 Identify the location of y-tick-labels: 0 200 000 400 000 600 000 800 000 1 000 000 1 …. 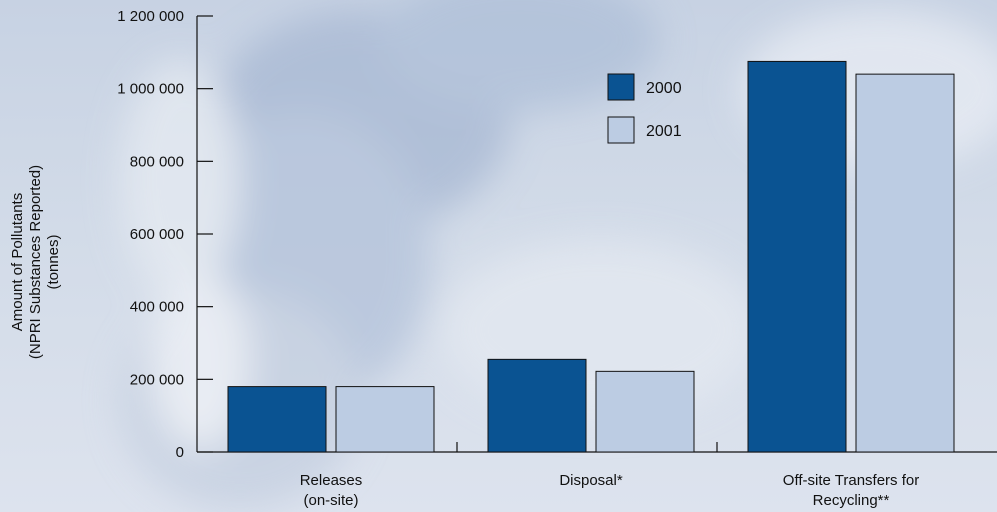
(150, 234).